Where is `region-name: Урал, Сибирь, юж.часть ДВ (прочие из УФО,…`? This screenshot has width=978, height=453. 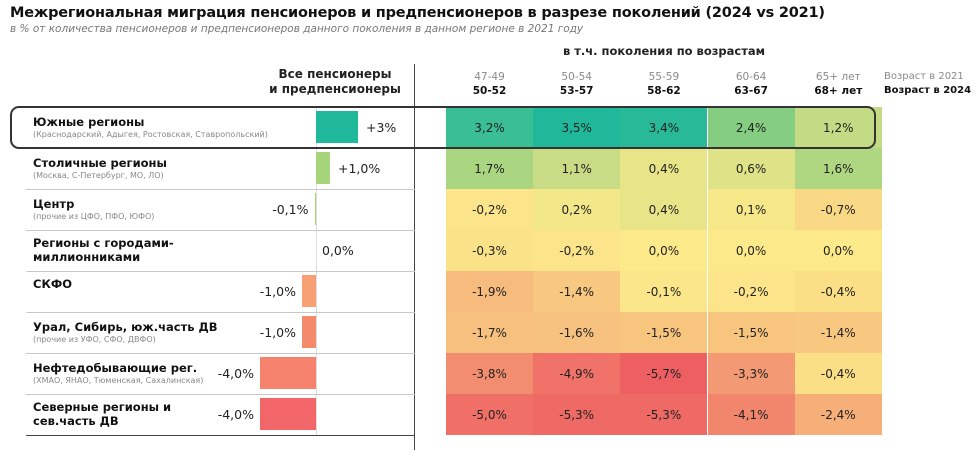
region-name: Урал, Сибирь, юж.часть ДВ (прочие из УФО,… is located at coordinates (125, 332).